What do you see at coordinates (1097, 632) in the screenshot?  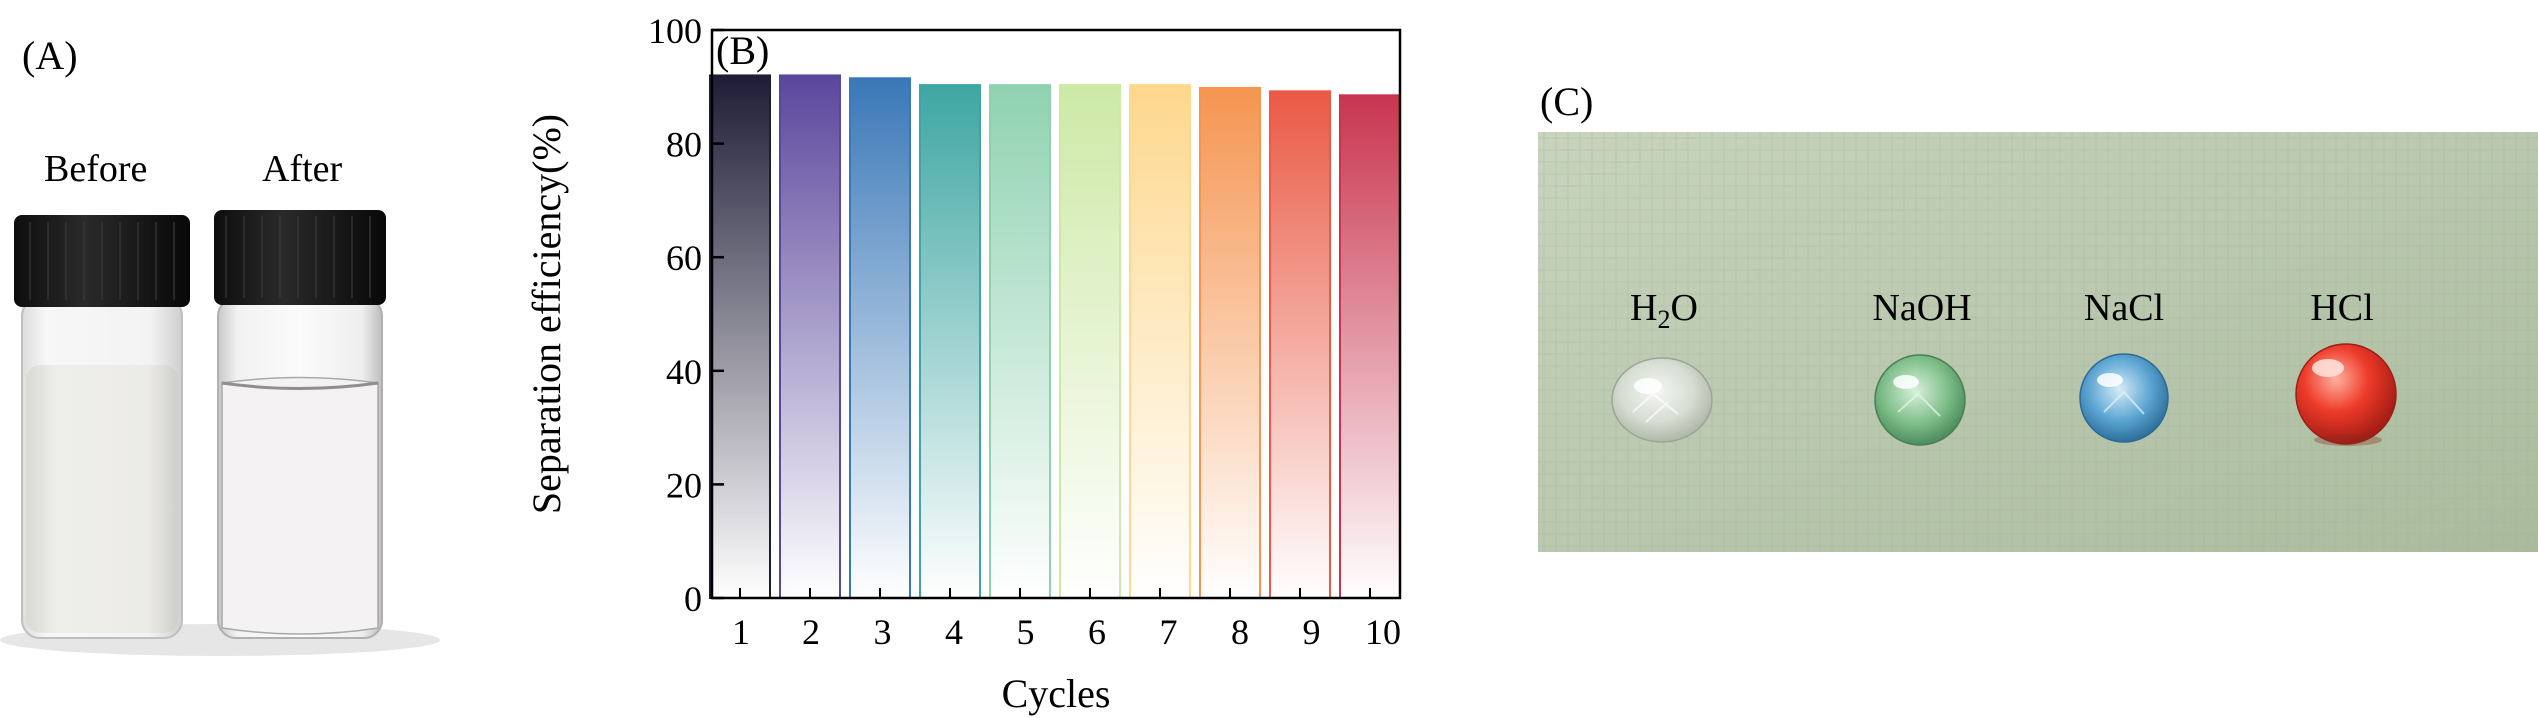 I see `x-tick-label: 6` at bounding box center [1097, 632].